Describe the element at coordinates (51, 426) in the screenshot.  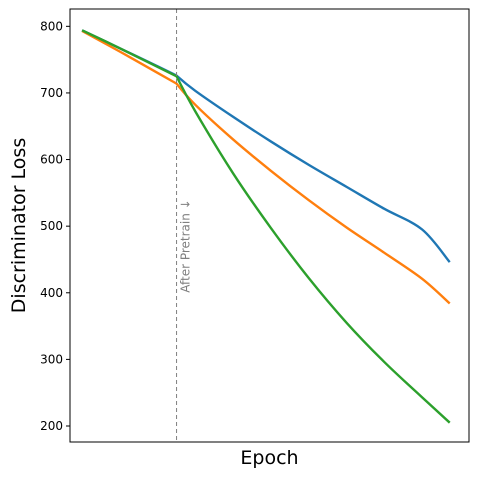
I see `y-tick-label: 200` at that location.